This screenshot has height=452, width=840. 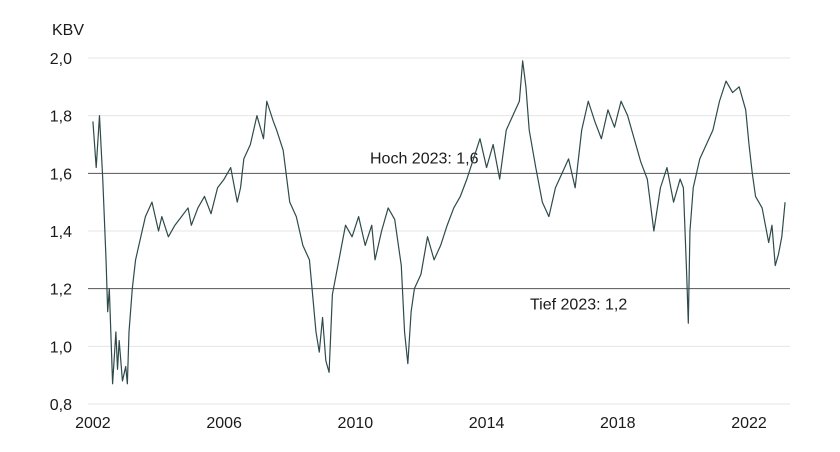 What do you see at coordinates (424, 158) in the screenshot?
I see `reference-line-label: Hoch 2023: 1,6` at bounding box center [424, 158].